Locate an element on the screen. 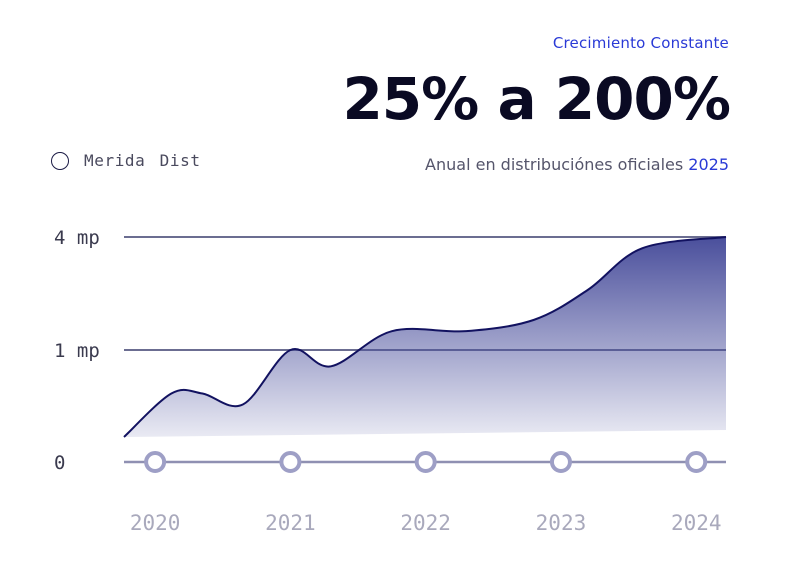 The image size is (788, 580). x-tick-label: 2020 is located at coordinates (155, 523).